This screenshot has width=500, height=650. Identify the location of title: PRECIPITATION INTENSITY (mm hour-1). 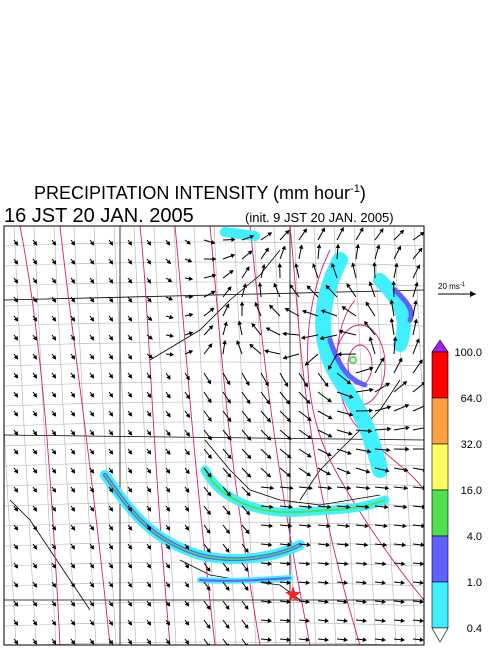
(200, 193).